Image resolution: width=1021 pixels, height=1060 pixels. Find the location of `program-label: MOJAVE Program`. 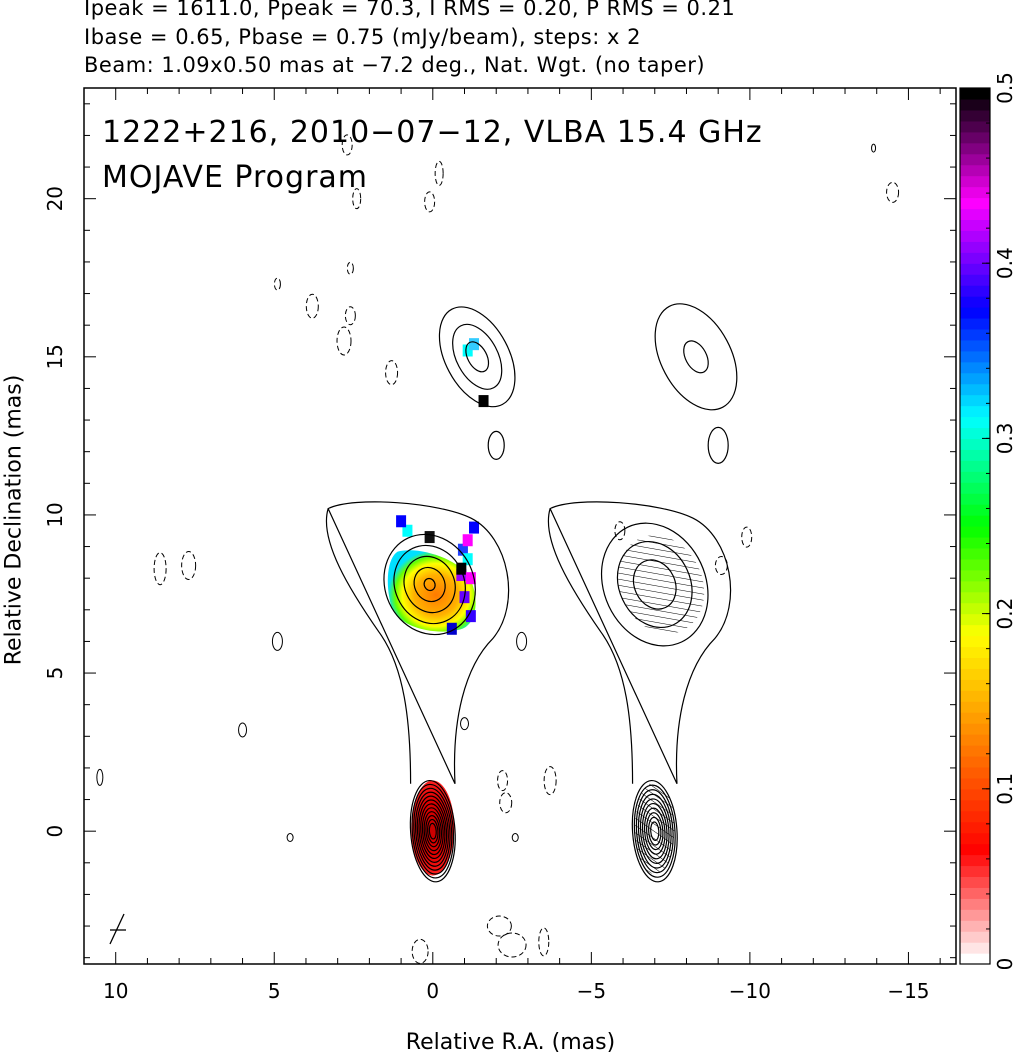

program-label: MOJAVE Program is located at coordinates (235, 177).